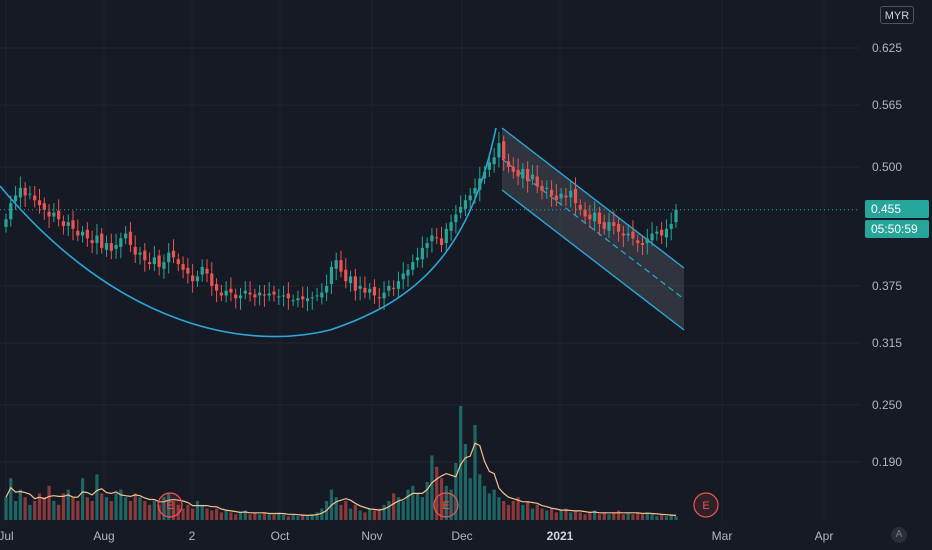 Image resolution: width=932 pixels, height=550 pixels. Describe the element at coordinates (593, 229) in the screenshot. I see `channel-median-line` at that location.